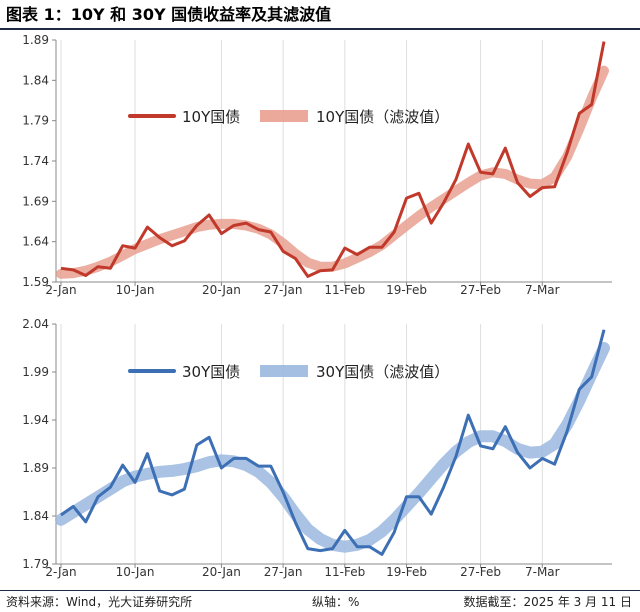  I want to click on y-tick-label-10y: 1.89, so click(35, 40).